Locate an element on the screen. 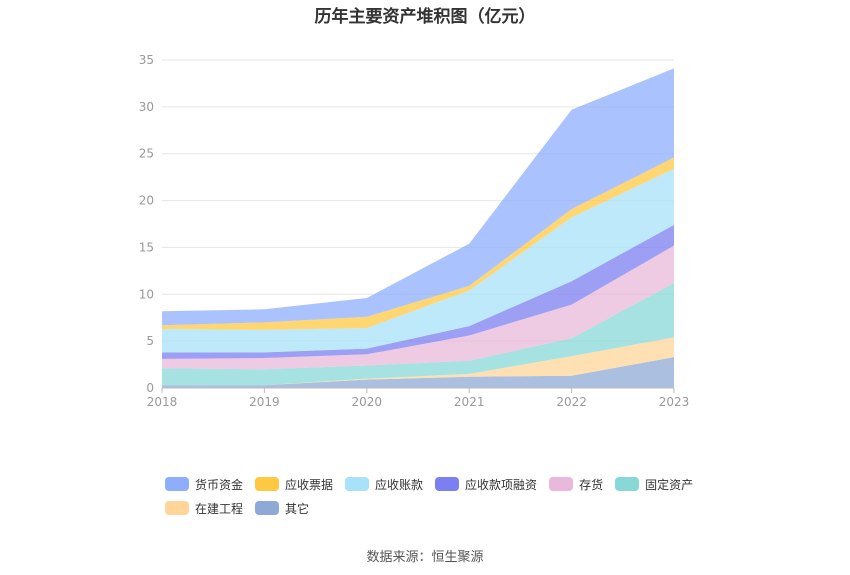 This screenshot has height=575, width=850. legend-label: 货币资金 is located at coordinates (219, 484).